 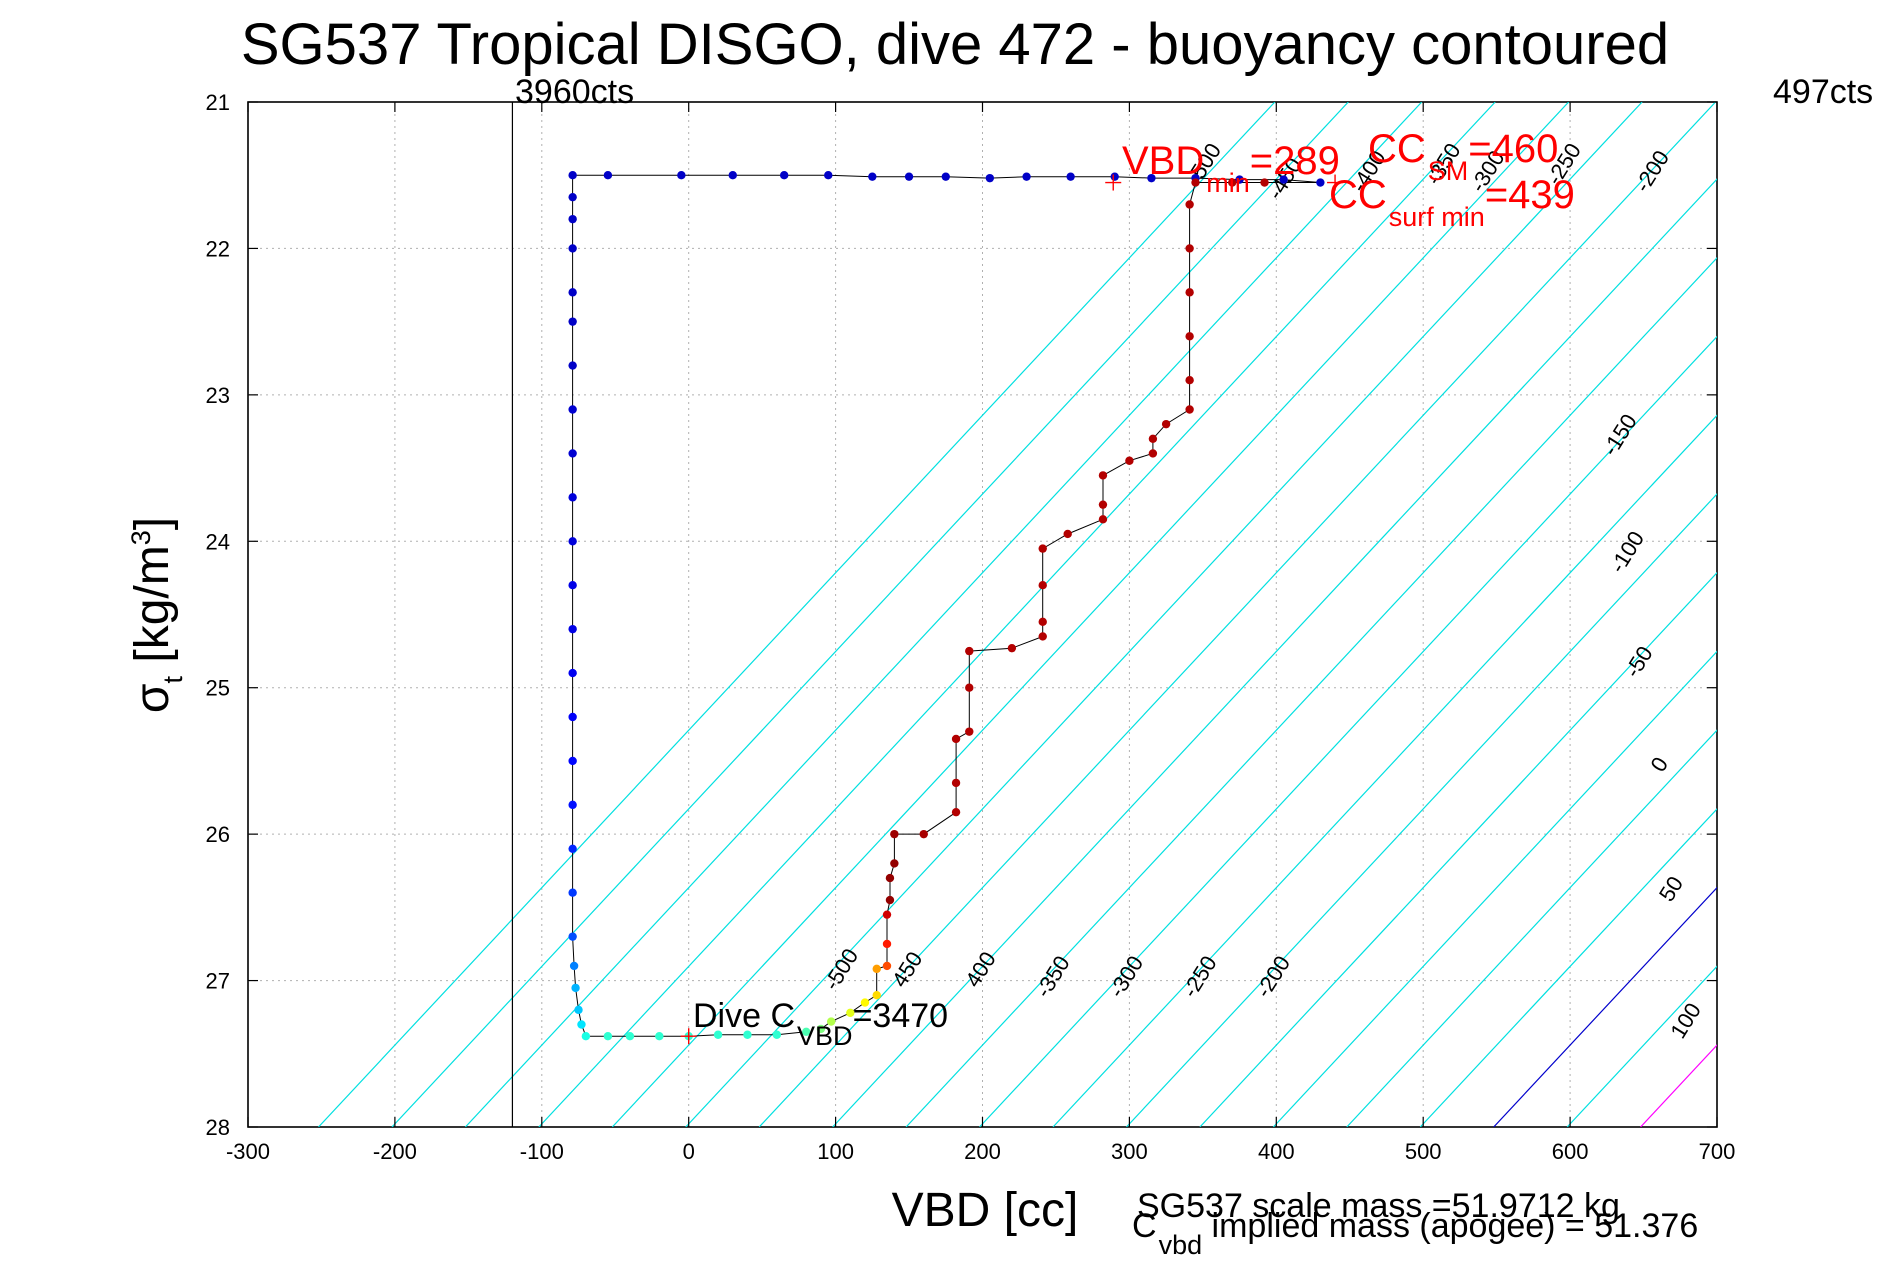 What do you see at coordinates (218, 834) in the screenshot?
I see `y-tick-label: 26` at bounding box center [218, 834].